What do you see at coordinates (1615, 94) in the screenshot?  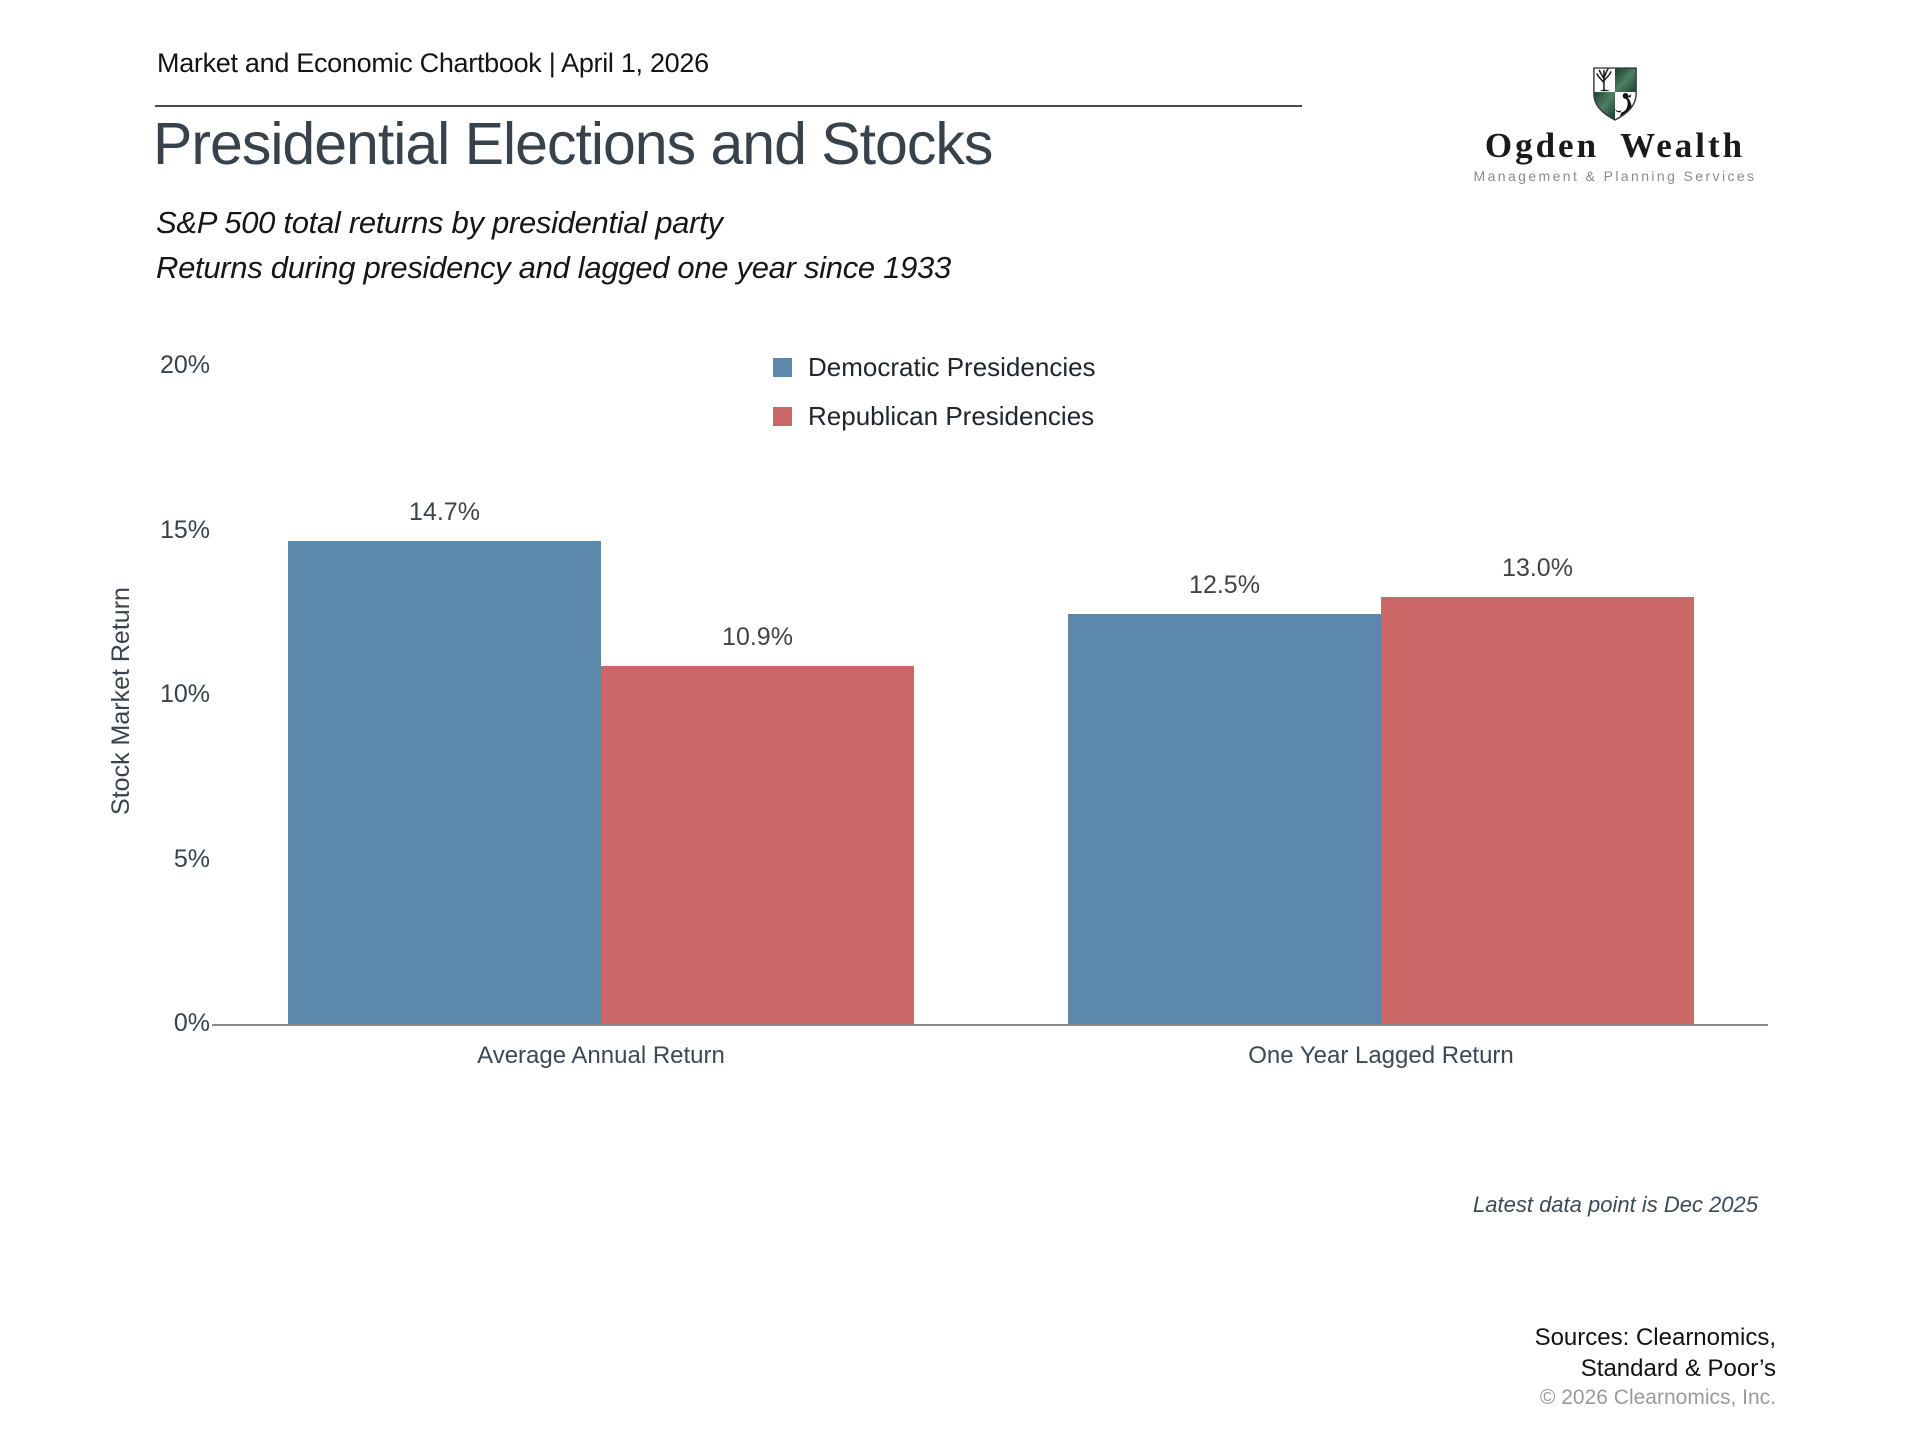 I see `shield-crest-icon` at bounding box center [1615, 94].